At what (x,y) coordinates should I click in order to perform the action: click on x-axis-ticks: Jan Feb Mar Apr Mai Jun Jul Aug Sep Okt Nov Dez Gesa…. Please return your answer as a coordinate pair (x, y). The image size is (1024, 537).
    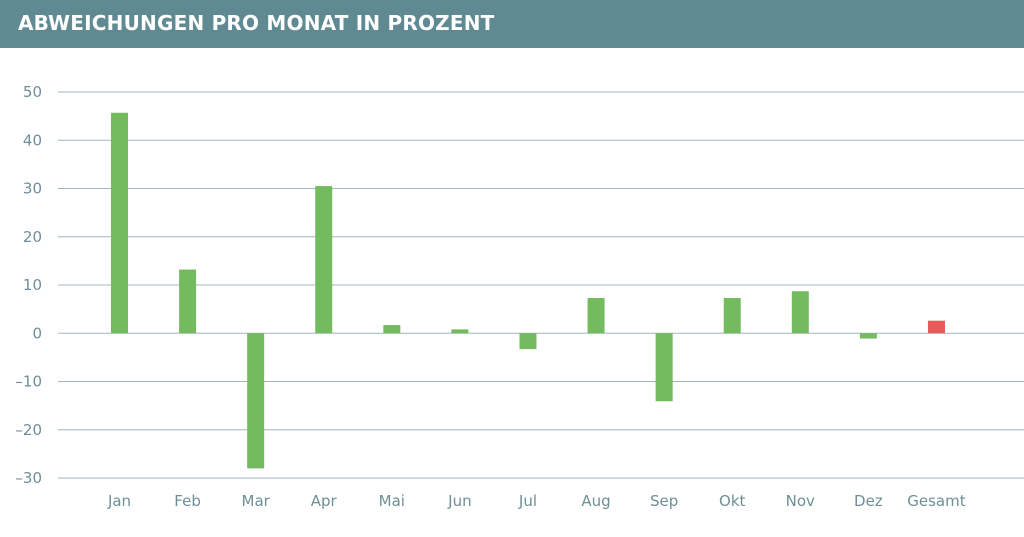
    Looking at the image, I should click on (536, 501).